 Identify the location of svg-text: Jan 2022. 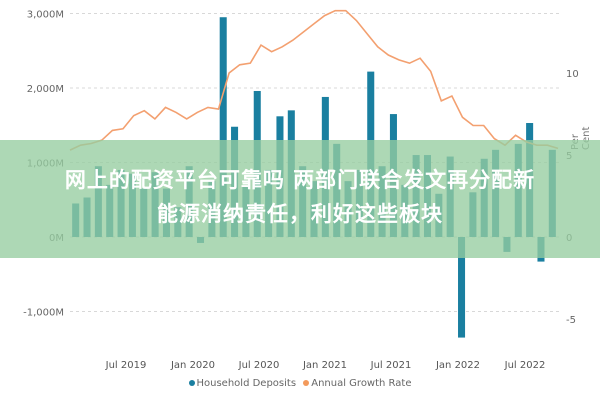
(457, 365).